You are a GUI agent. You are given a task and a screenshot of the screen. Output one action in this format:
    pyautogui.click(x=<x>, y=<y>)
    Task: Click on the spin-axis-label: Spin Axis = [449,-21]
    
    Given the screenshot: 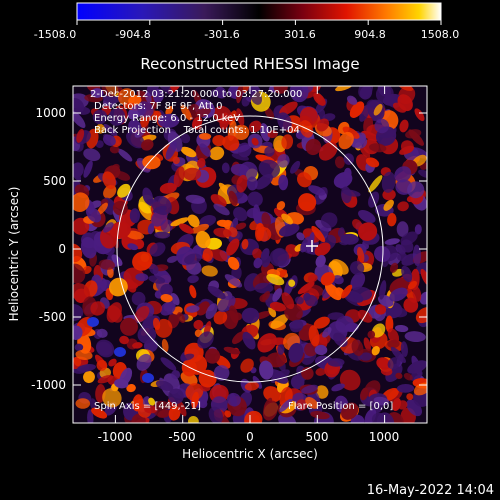 What is the action you would take?
    pyautogui.click(x=147, y=406)
    